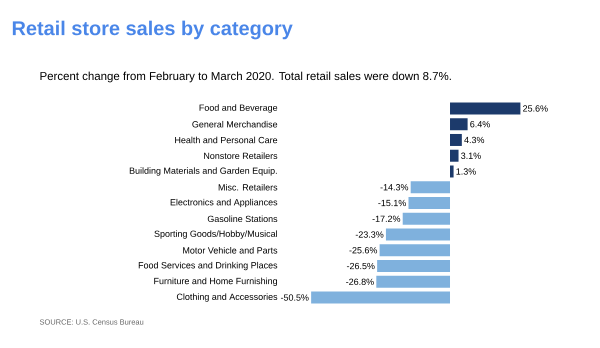 The height and width of the screenshot is (348, 600). I want to click on data-label: -23.3%, so click(370, 234).